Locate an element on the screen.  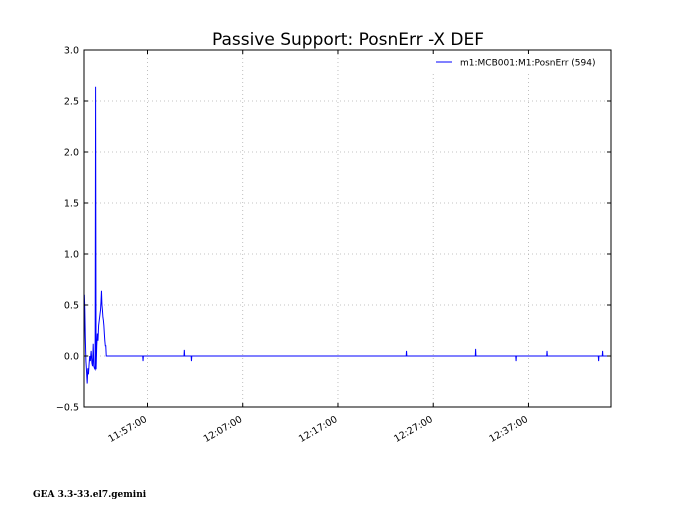
x-tick-label: 11:57:00 is located at coordinates (128, 429).